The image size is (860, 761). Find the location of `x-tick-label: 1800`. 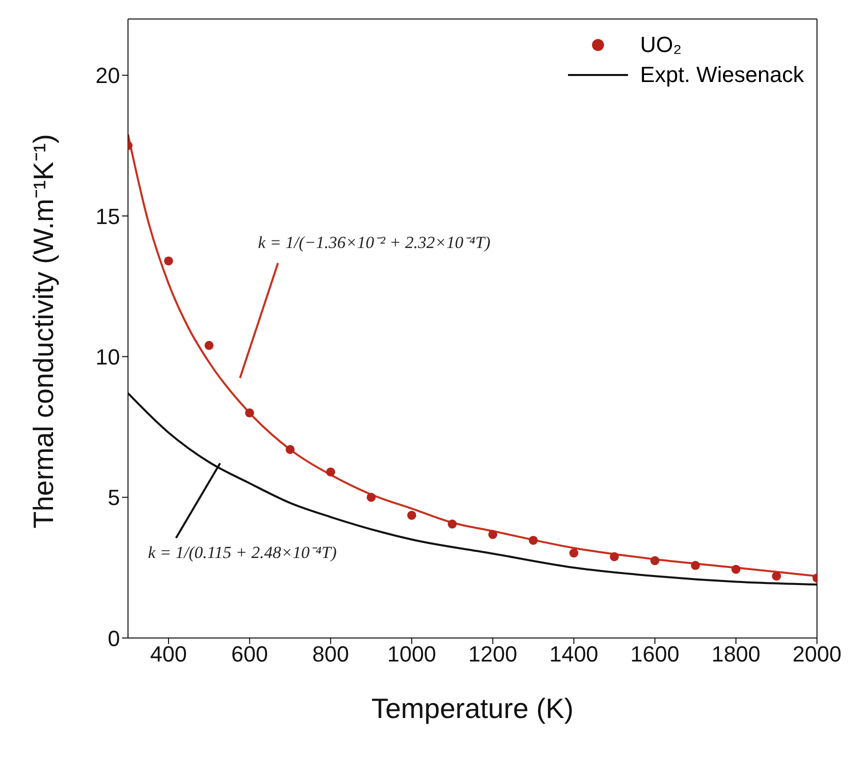

x-tick-label: 1800 is located at coordinates (735, 654).